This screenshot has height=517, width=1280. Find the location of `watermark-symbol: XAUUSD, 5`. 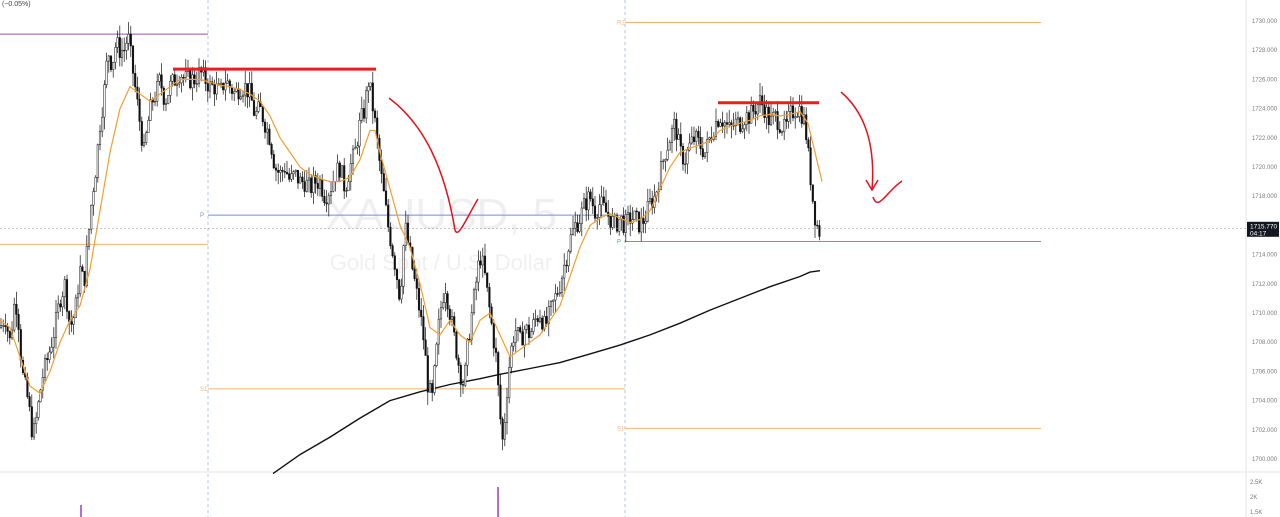

watermark-symbol: XAUUSD, 5 is located at coordinates (441, 214).